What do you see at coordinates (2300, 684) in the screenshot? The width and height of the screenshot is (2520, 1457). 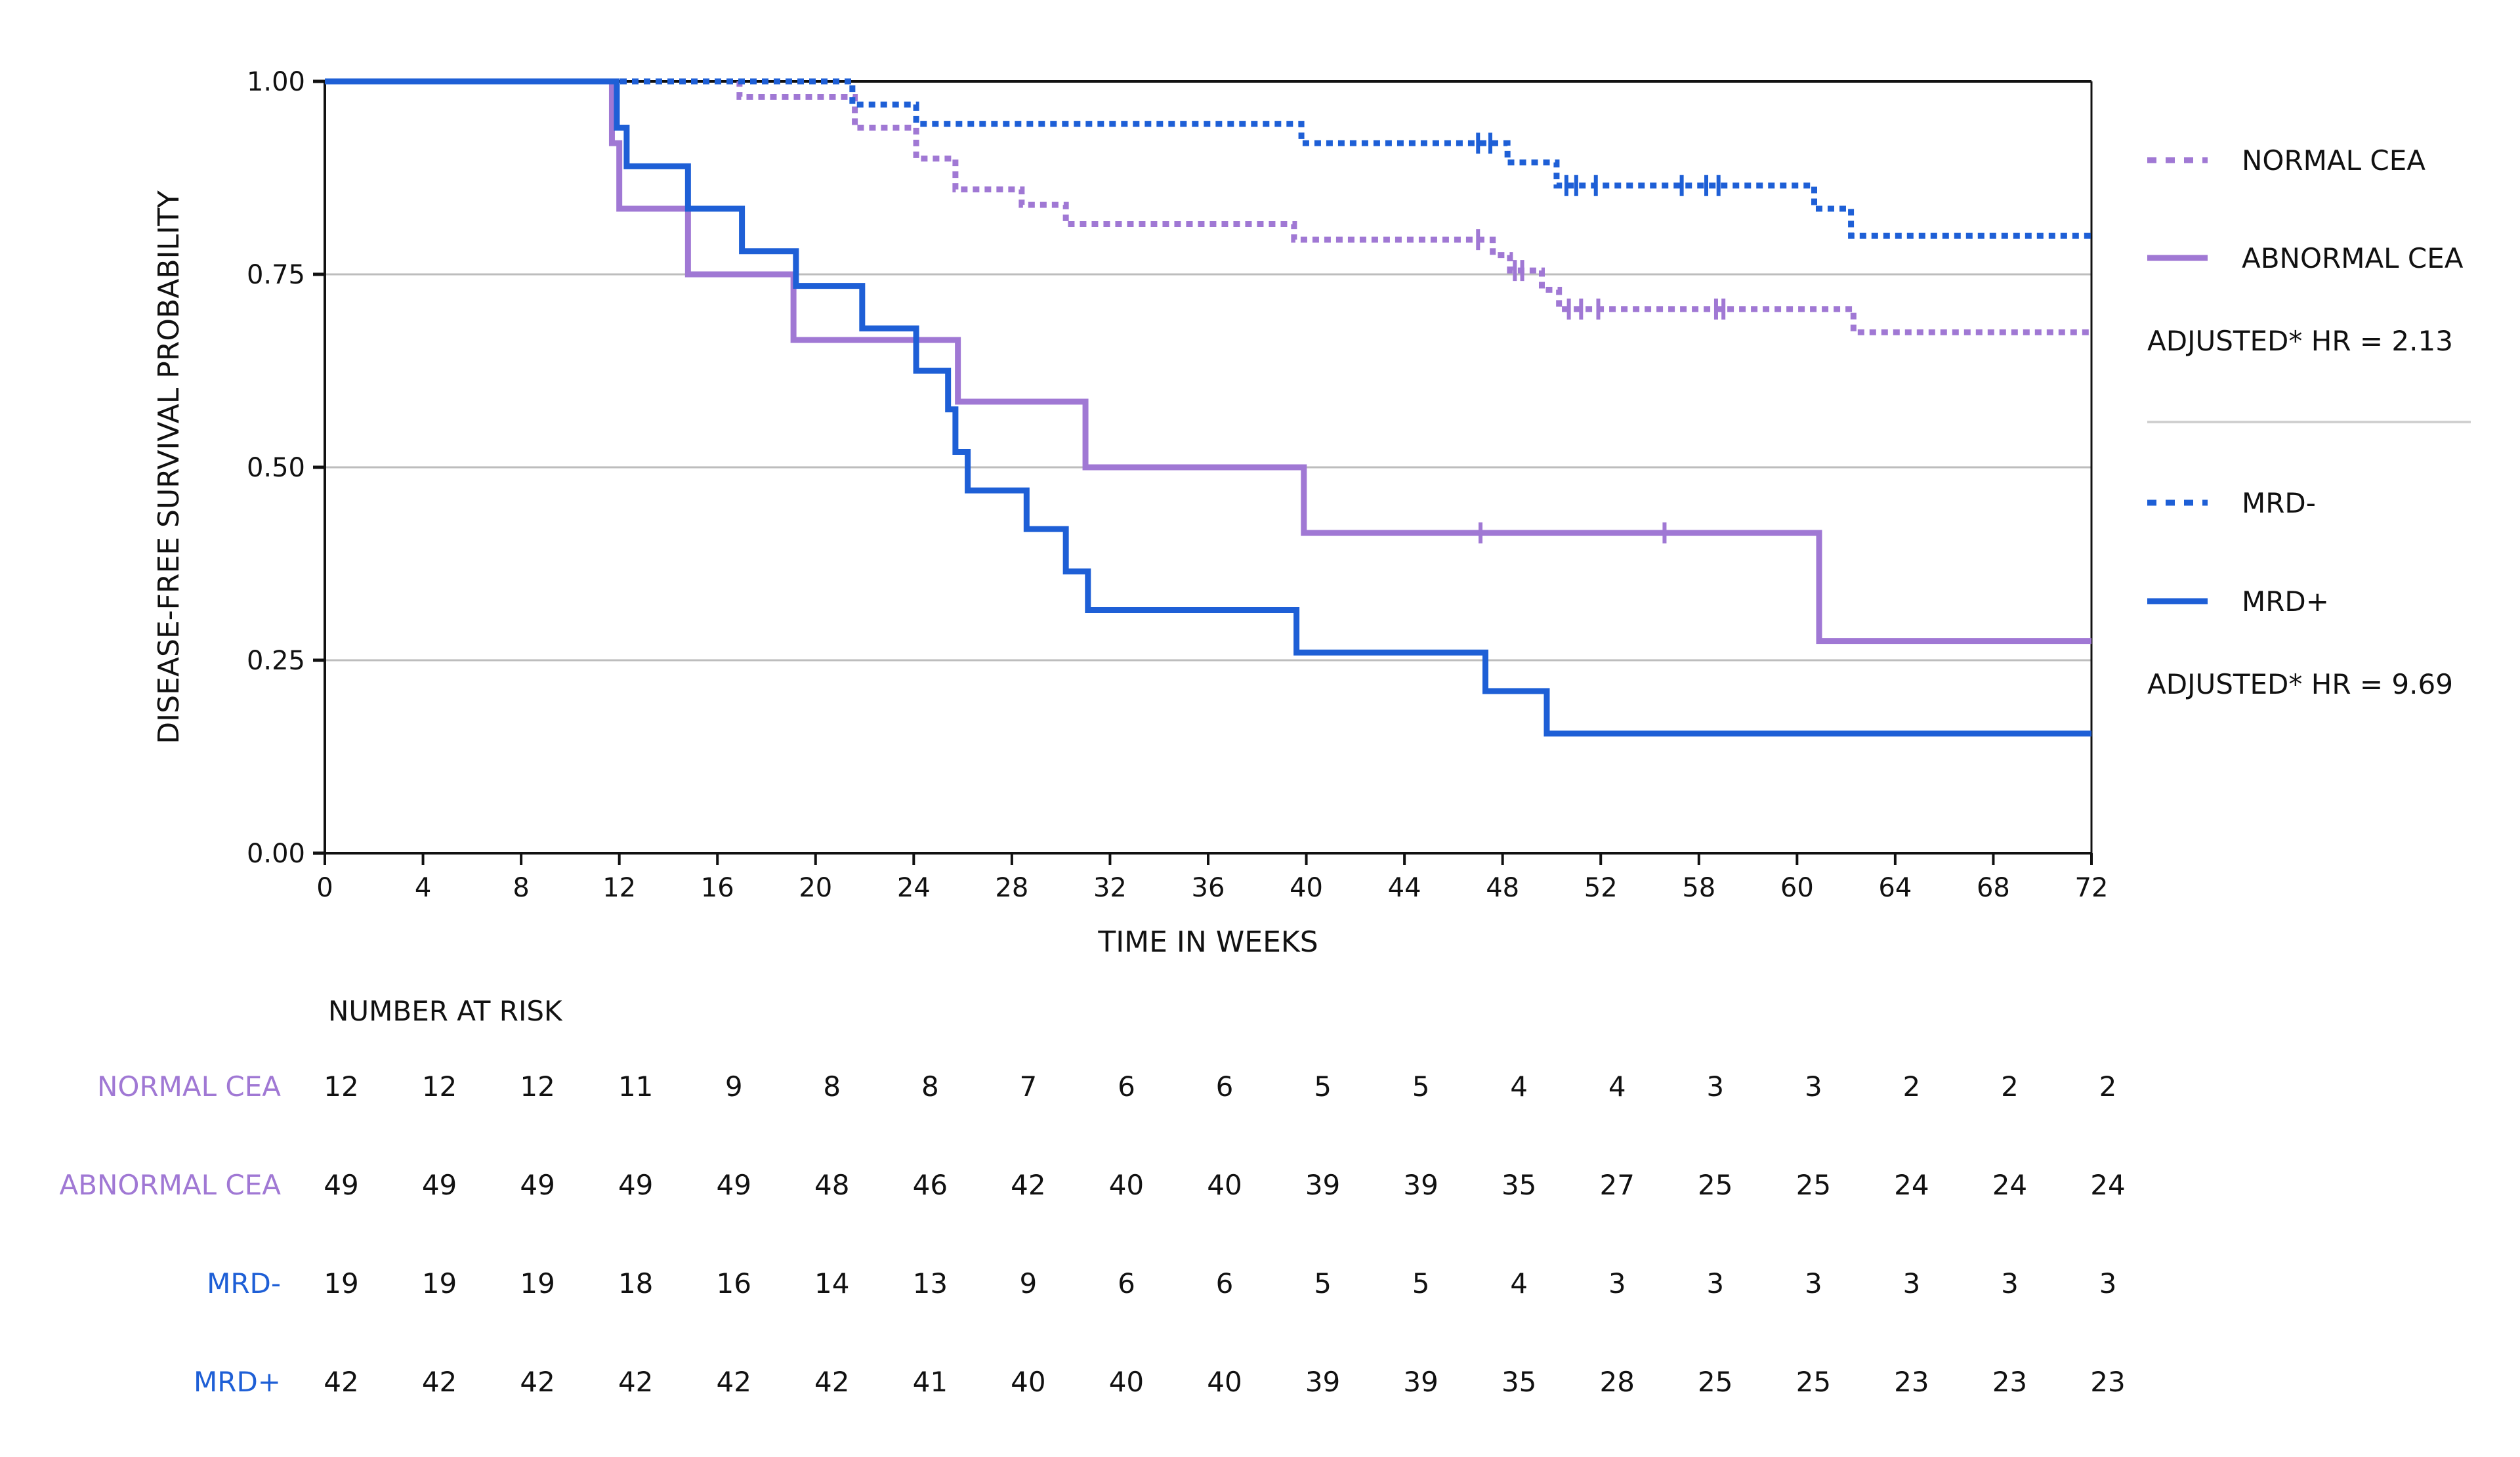 I see `hazard-ratio-mrd: ADJUSTED* HR = 9.69` at bounding box center [2300, 684].